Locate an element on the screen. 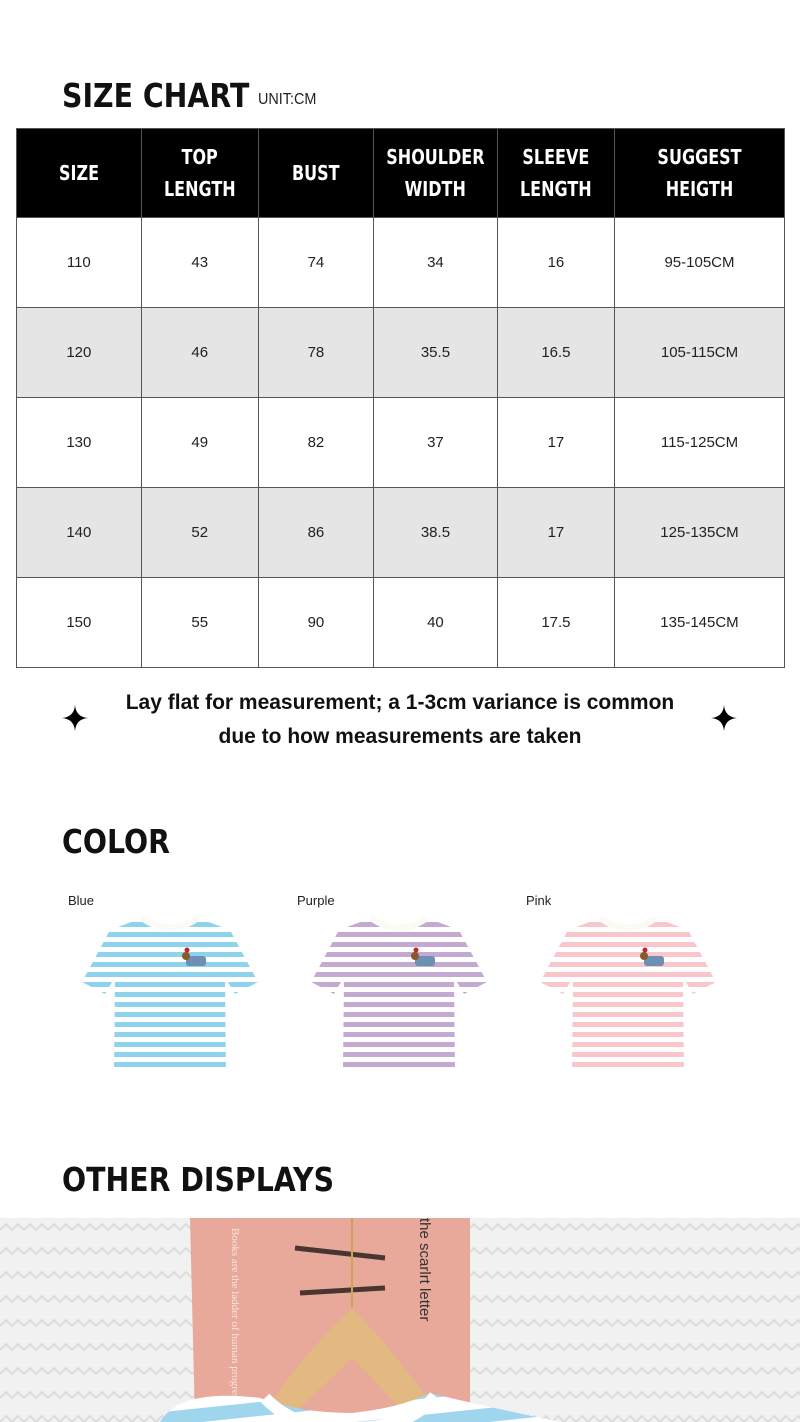  table-cell: 95-105CM is located at coordinates (699, 262).